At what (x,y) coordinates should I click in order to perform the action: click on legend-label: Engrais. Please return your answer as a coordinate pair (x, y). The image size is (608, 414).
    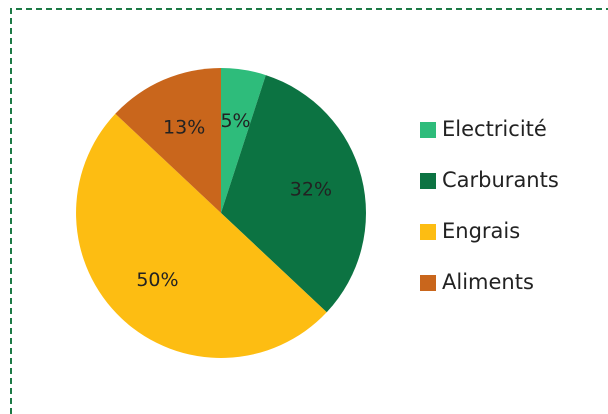
    Looking at the image, I should click on (481, 231).